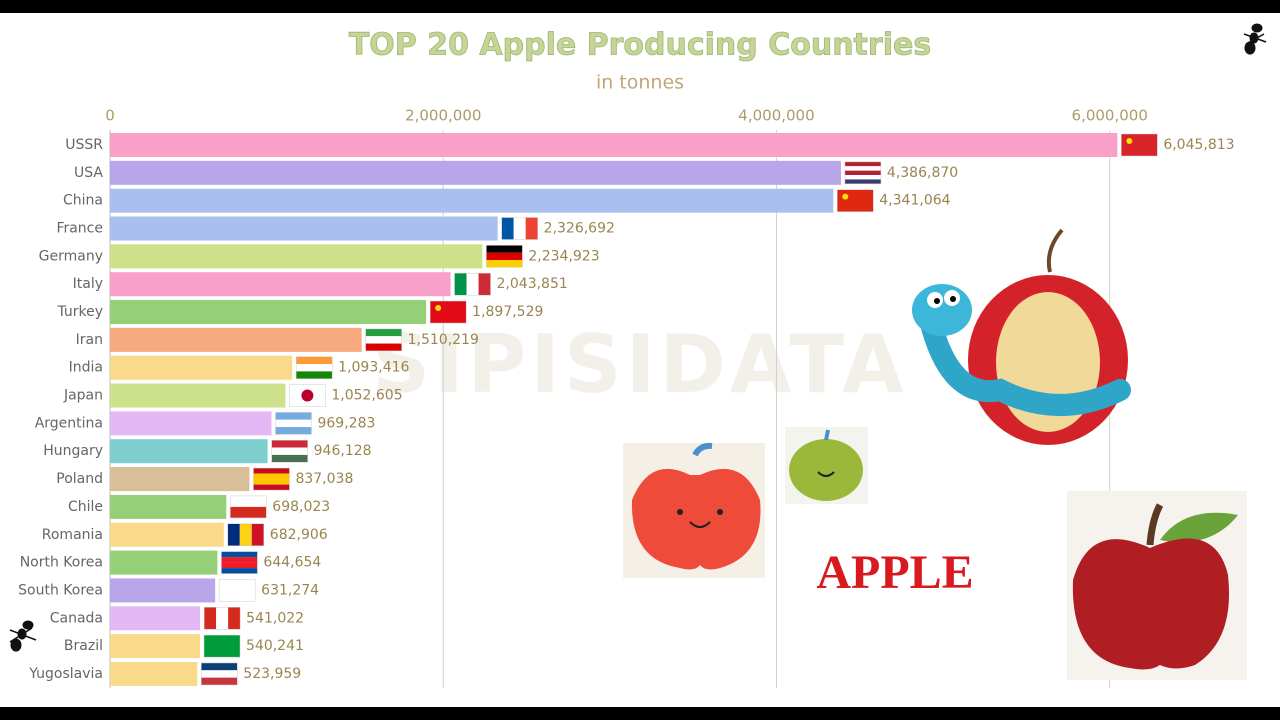  Describe the element at coordinates (366, 396) in the screenshot. I see `value-label: 1,052,605` at that location.